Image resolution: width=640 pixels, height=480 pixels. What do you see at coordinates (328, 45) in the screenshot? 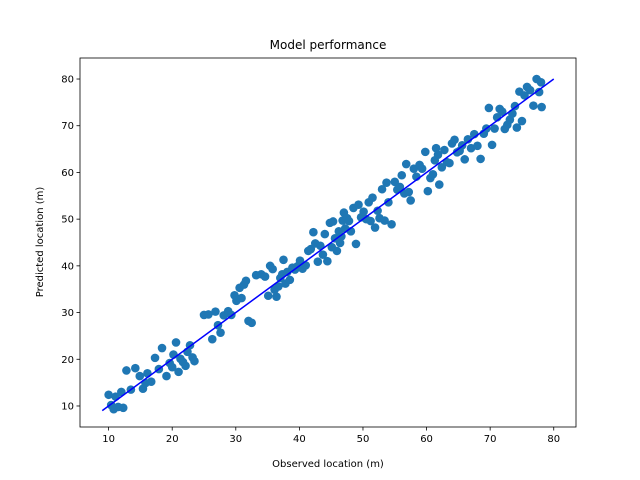
I see `chart-title: Model performance` at bounding box center [328, 45].